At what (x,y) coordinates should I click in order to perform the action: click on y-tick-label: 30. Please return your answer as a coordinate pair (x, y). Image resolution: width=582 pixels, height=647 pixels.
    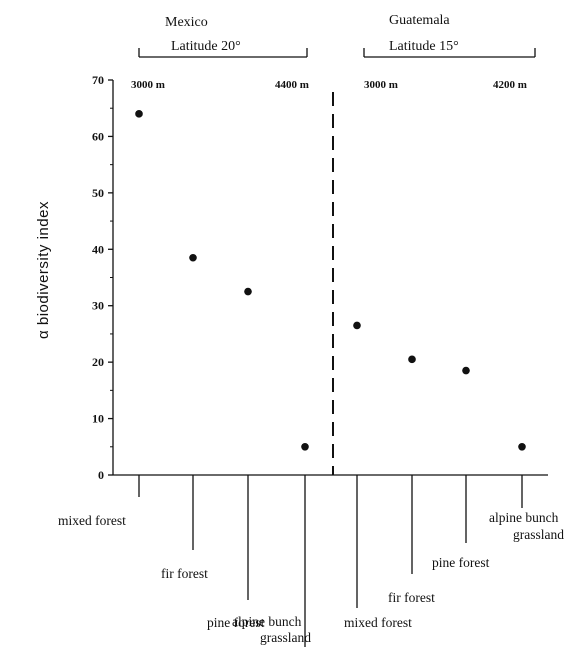
    Looking at the image, I should click on (98, 306).